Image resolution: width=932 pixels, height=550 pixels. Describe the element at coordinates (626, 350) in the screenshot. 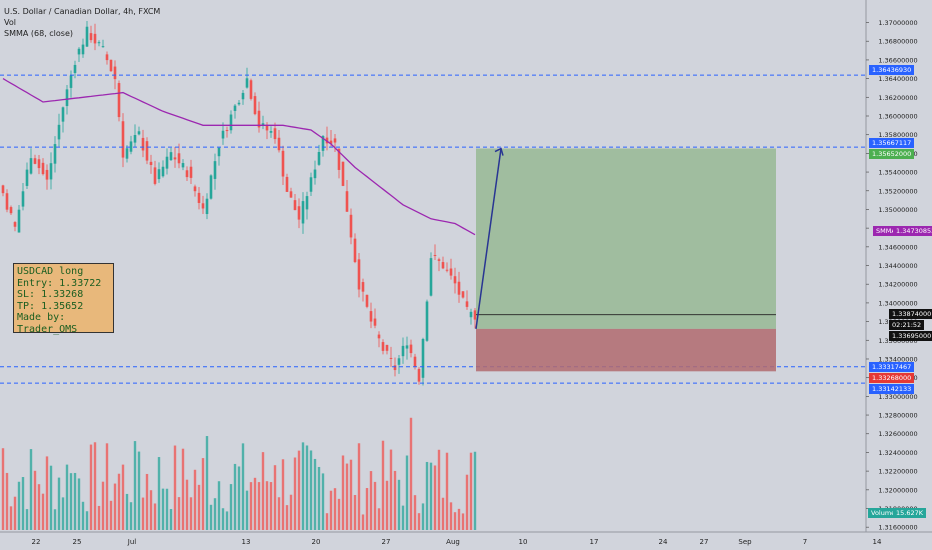

I see `loss-zone` at that location.